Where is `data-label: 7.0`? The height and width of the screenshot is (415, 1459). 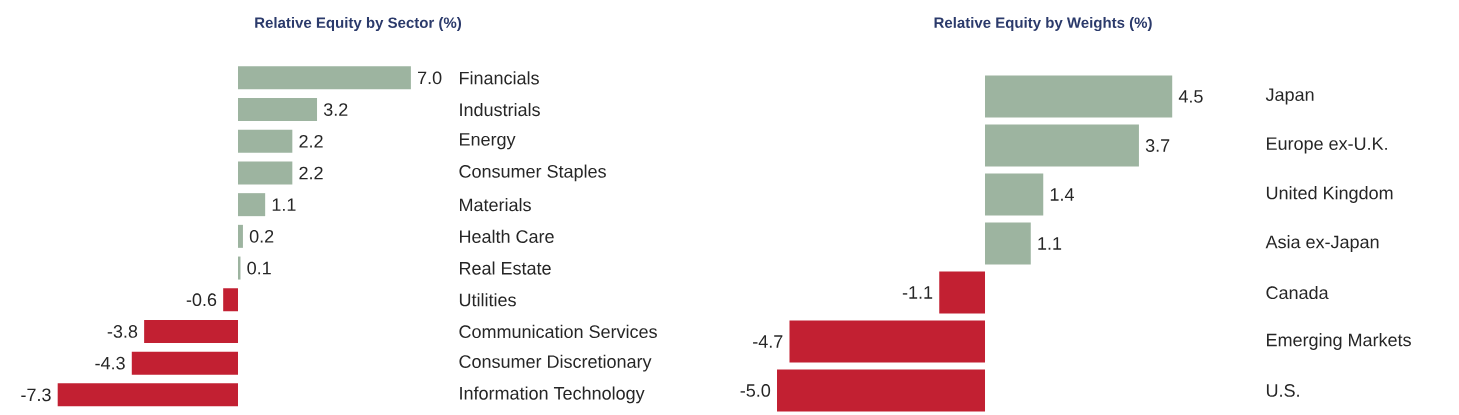 data-label: 7.0 is located at coordinates (430, 78).